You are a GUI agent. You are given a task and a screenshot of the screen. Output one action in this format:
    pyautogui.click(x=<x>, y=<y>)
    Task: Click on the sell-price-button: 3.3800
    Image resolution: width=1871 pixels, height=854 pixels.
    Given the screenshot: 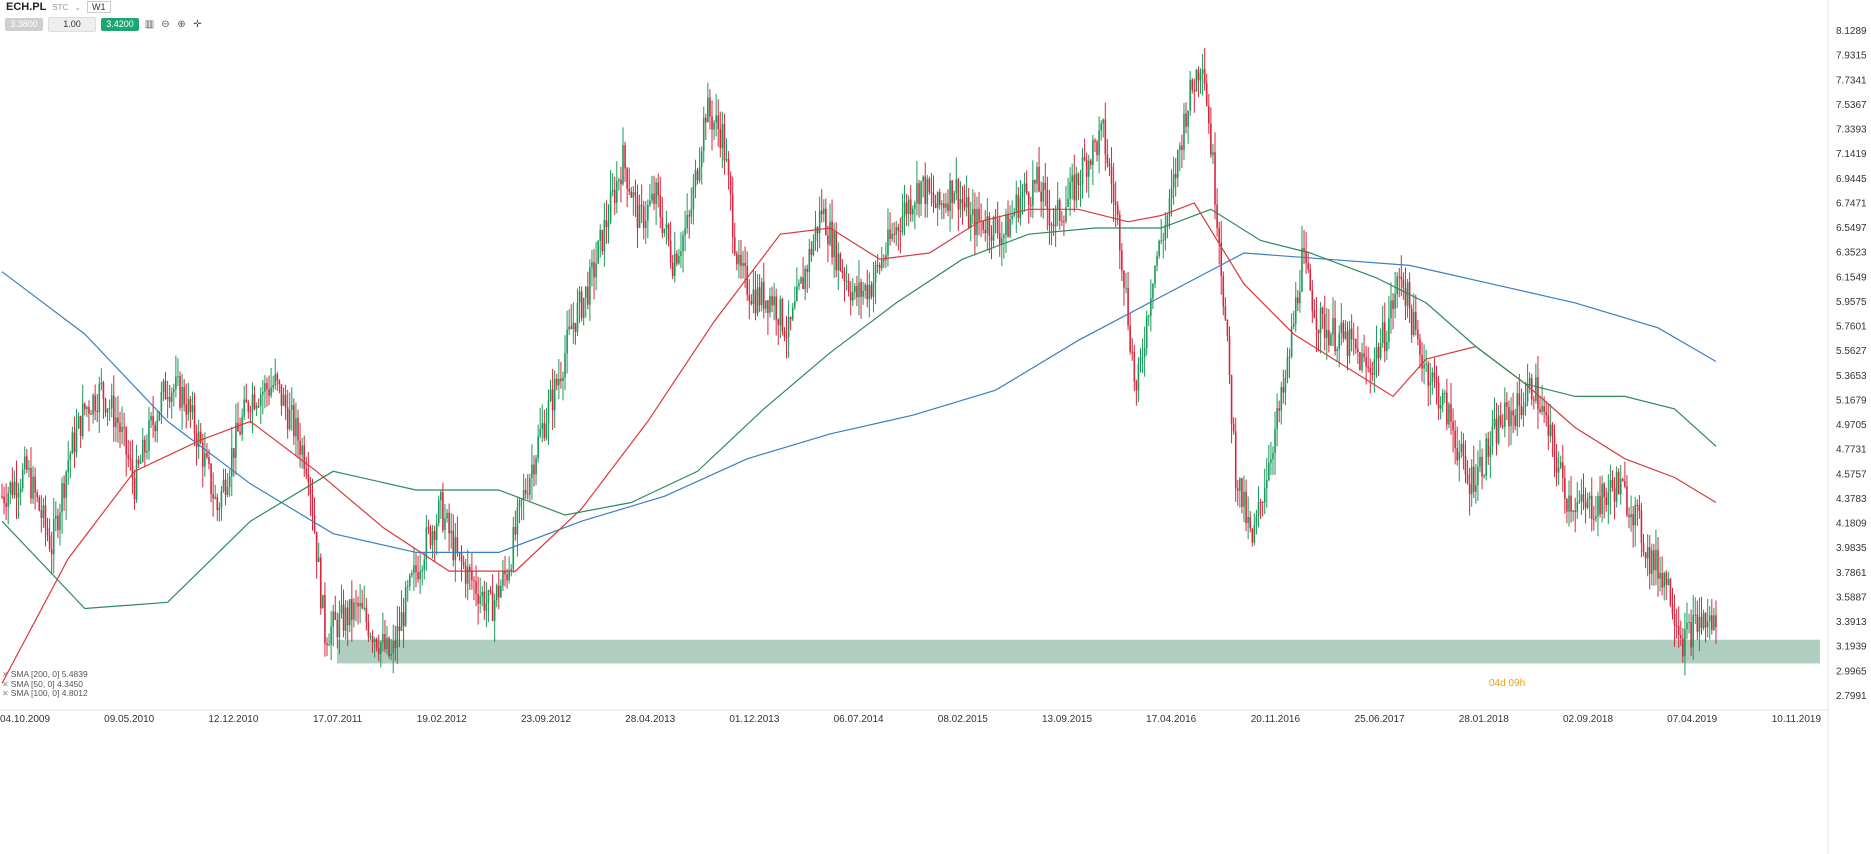 What is the action you would take?
    pyautogui.click(x=24, y=24)
    